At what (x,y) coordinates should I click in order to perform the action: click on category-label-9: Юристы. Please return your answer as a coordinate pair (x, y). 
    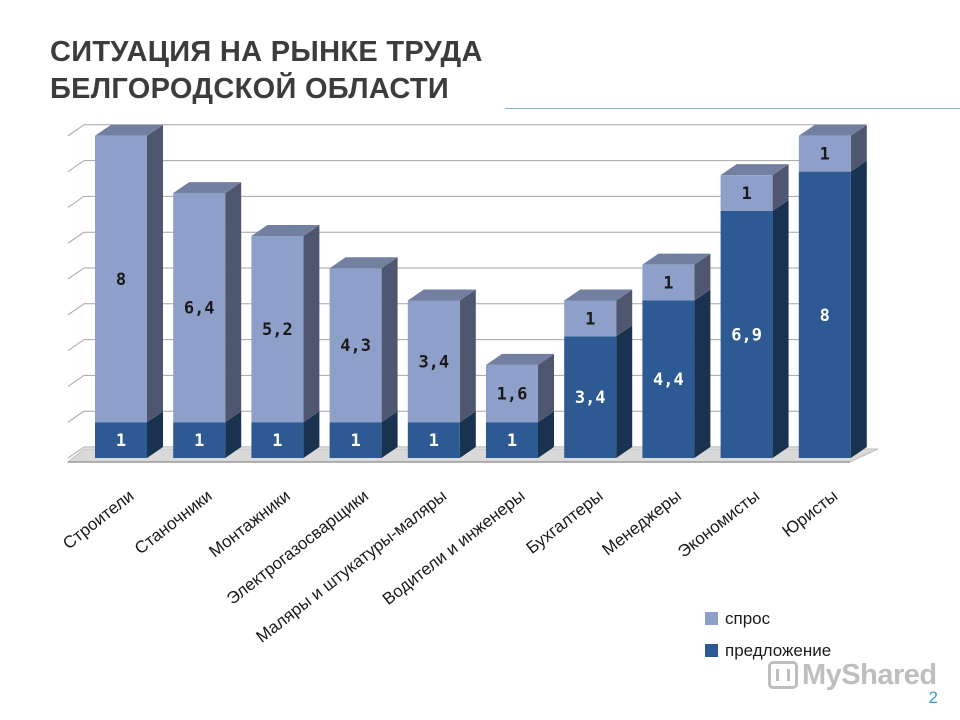
    Looking at the image, I should click on (810, 513).